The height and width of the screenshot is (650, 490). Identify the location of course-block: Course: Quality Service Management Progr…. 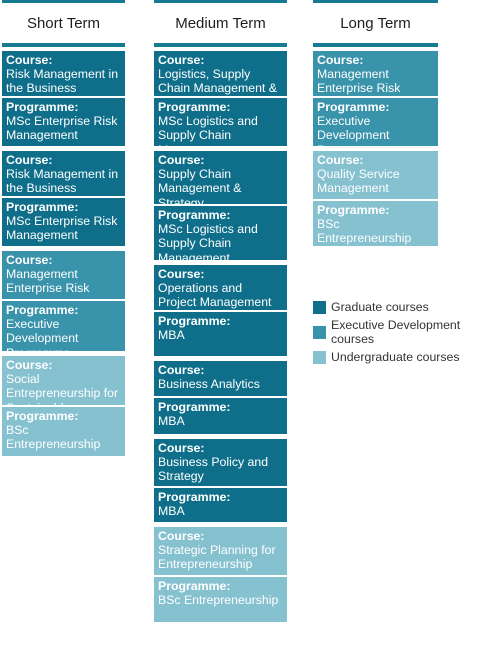
(375, 198).